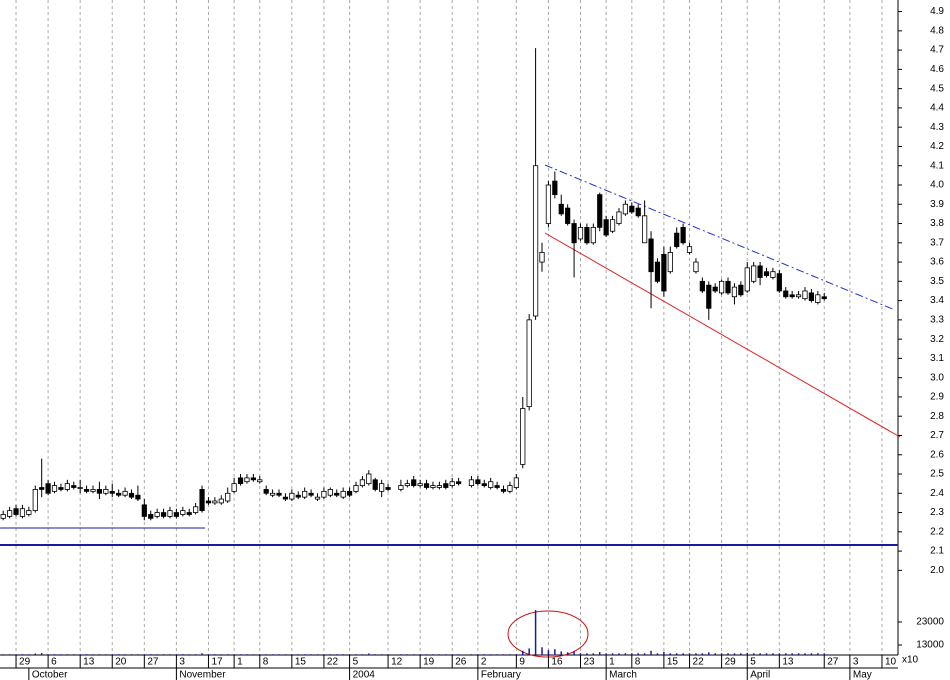 Image resolution: width=950 pixels, height=680 pixels. Describe the element at coordinates (937, 262) in the screenshot. I see `y-tick-label: 3.6` at that location.